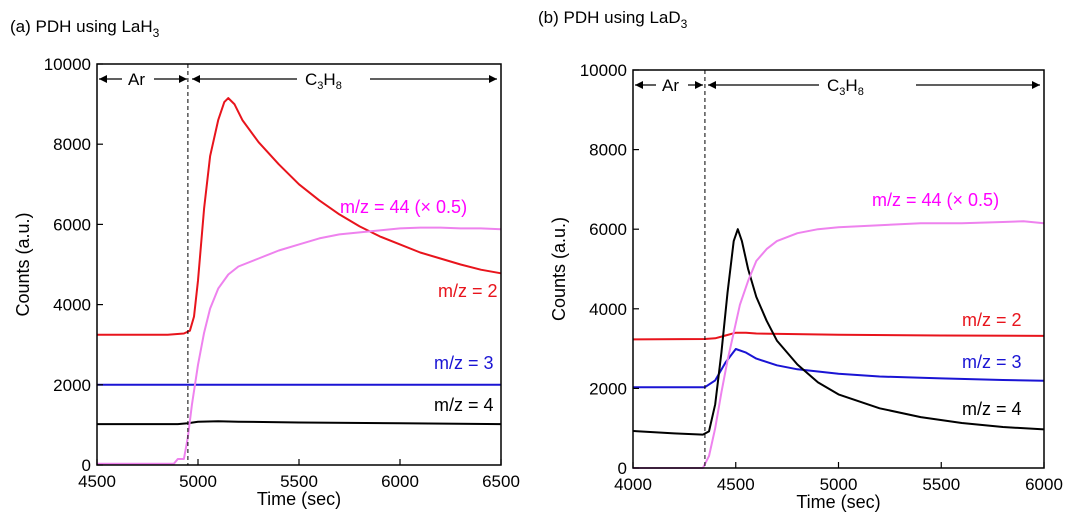 The width and height of the screenshot is (1072, 529). What do you see at coordinates (85, 28) in the screenshot?
I see `panel-title: (a) PDH using LaH3` at bounding box center [85, 28].